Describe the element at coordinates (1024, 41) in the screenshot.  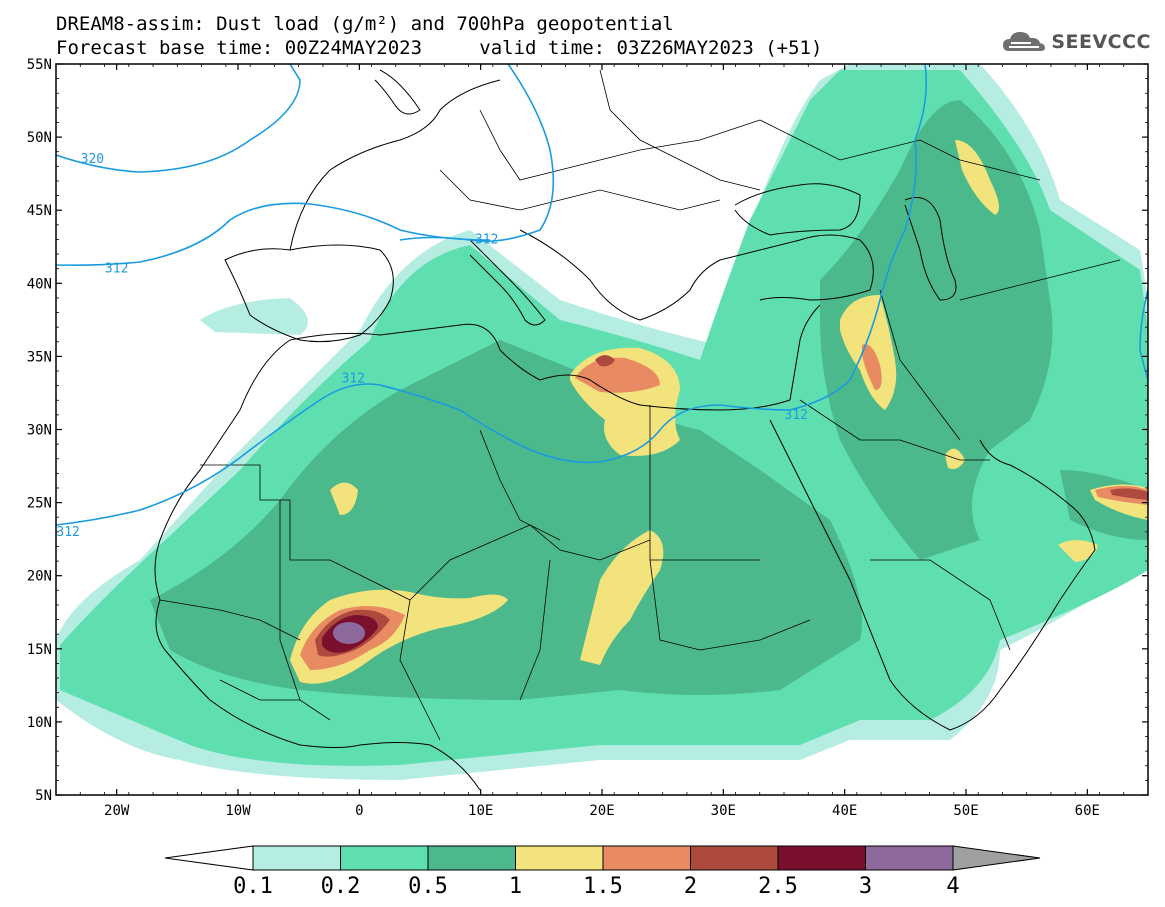
I see `cloud-icon` at that location.